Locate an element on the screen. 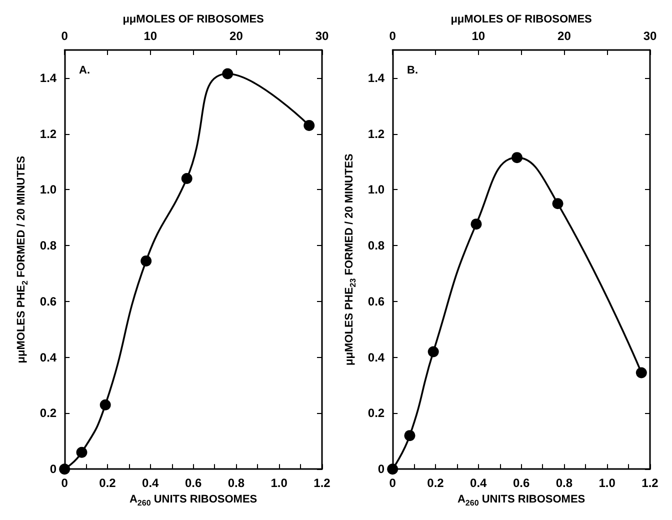 This screenshot has width=672, height=520. text: B. is located at coordinates (412, 70).